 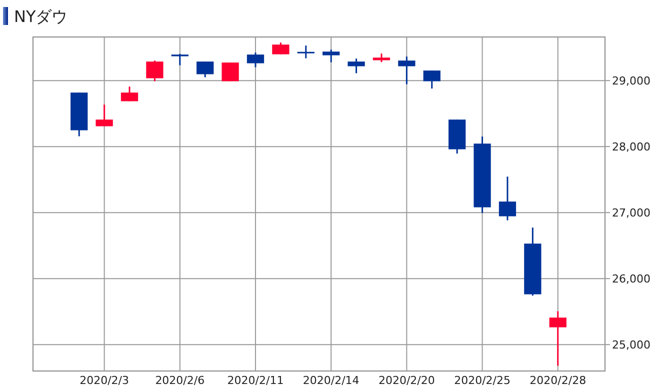 What do you see at coordinates (631, 147) in the screenshot?
I see `y-tick-label: 28,000` at bounding box center [631, 147].